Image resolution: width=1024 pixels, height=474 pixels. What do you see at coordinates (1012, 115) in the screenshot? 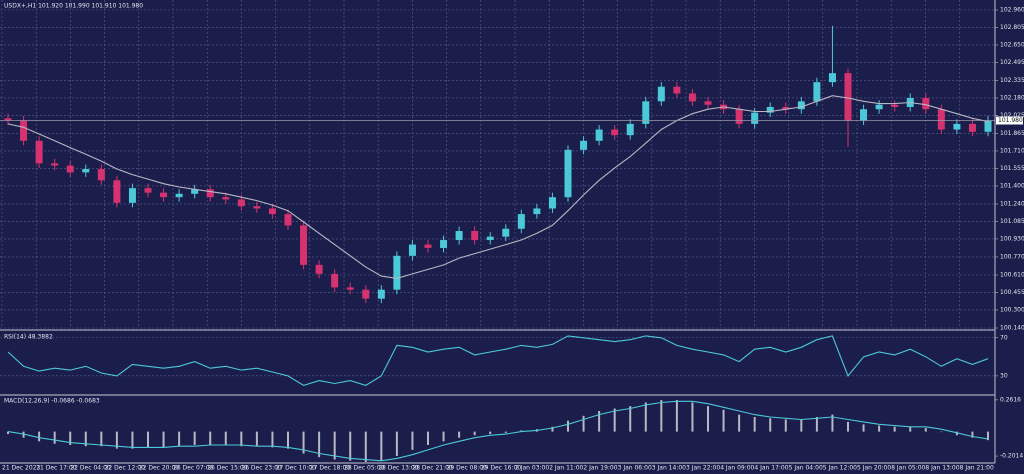
I see `y-tick-label: 102.025` at bounding box center [1012, 115].